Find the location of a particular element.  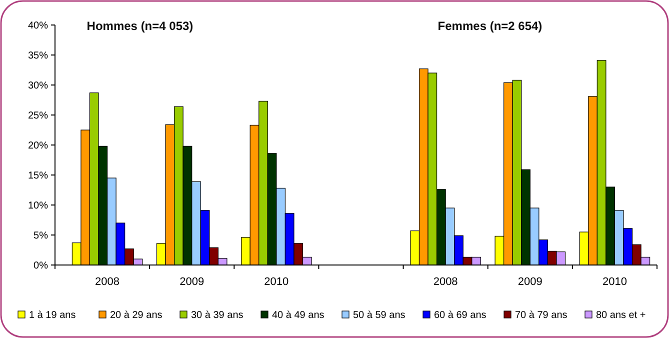

y-tick-label: 0% is located at coordinates (41, 266).